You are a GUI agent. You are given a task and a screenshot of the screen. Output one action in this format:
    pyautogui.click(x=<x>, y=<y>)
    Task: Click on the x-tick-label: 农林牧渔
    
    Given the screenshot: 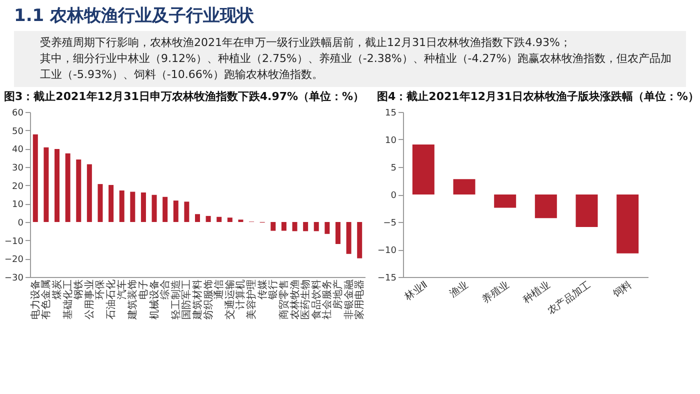 What is the action you would take?
    pyautogui.click(x=294, y=300)
    